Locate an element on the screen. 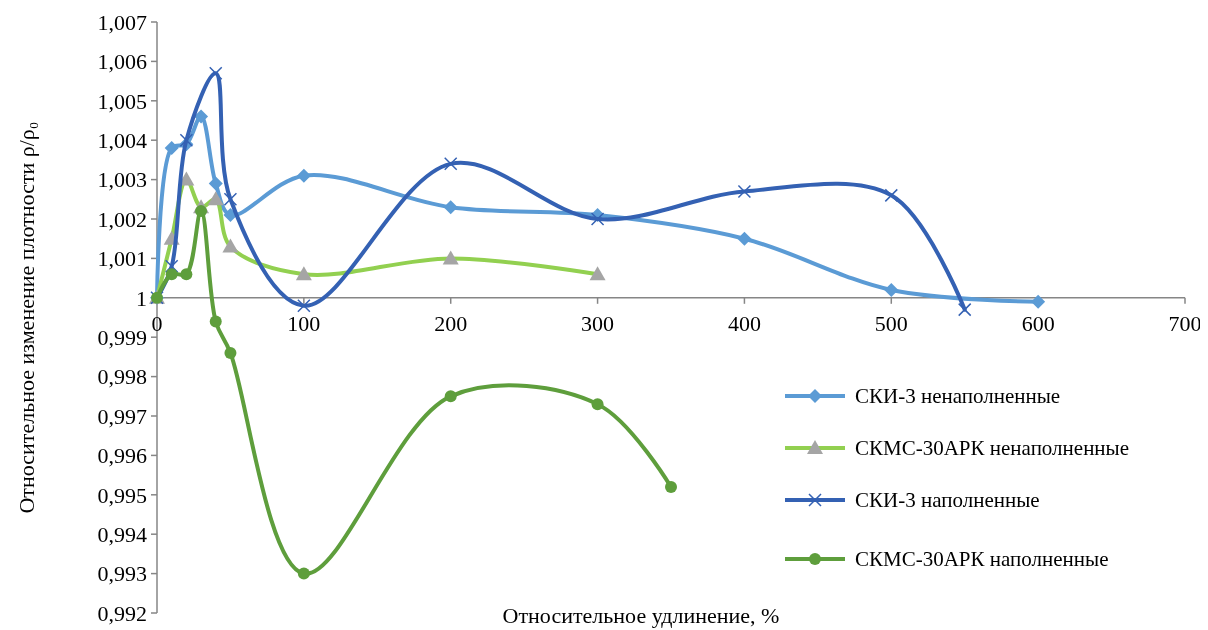 Image resolution: width=1208 pixels, height=630 pixels. y-axis-title: Относительное изменение плотности ρ/ρ₀ is located at coordinates (26, 317).